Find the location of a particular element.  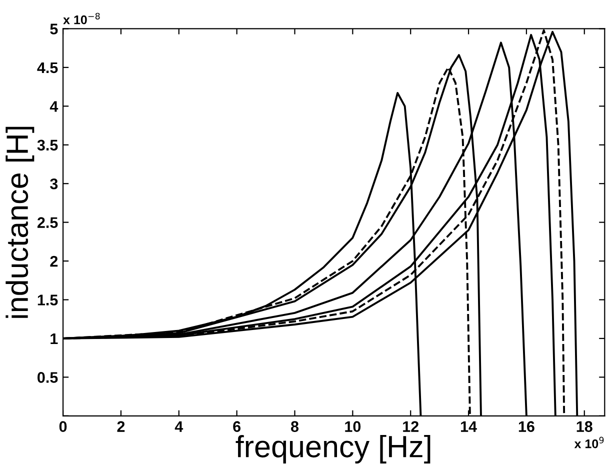

y-tick-label: 3 is located at coordinates (54, 184).